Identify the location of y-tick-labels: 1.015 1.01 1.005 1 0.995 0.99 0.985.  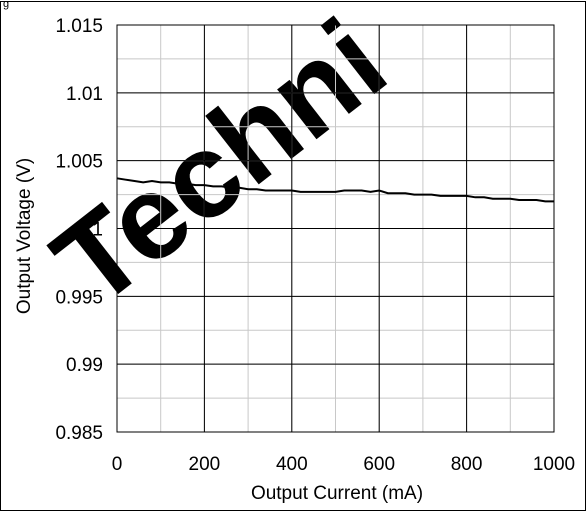
(79, 230).